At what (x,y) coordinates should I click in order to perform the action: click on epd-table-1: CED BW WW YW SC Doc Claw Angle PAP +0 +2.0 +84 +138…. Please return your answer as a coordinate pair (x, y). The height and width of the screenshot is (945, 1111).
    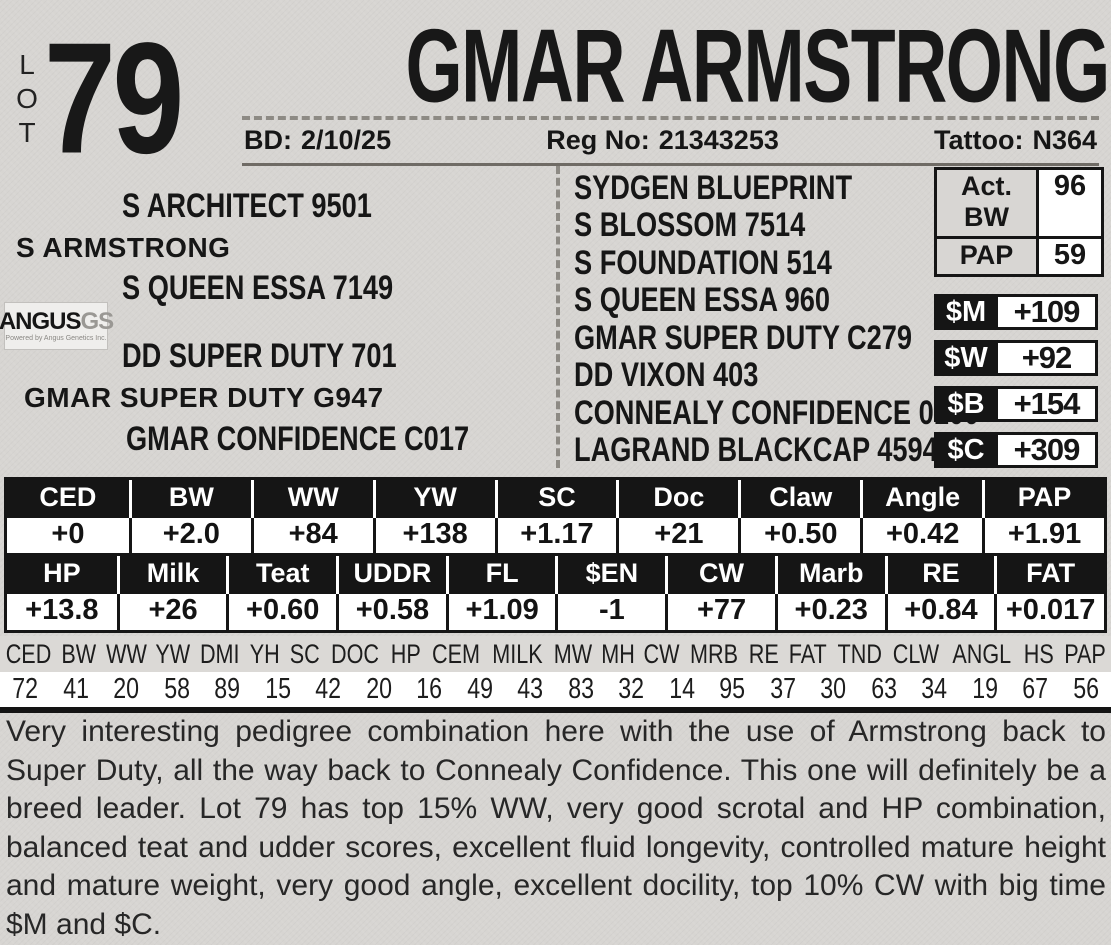
    Looking at the image, I should click on (555, 517).